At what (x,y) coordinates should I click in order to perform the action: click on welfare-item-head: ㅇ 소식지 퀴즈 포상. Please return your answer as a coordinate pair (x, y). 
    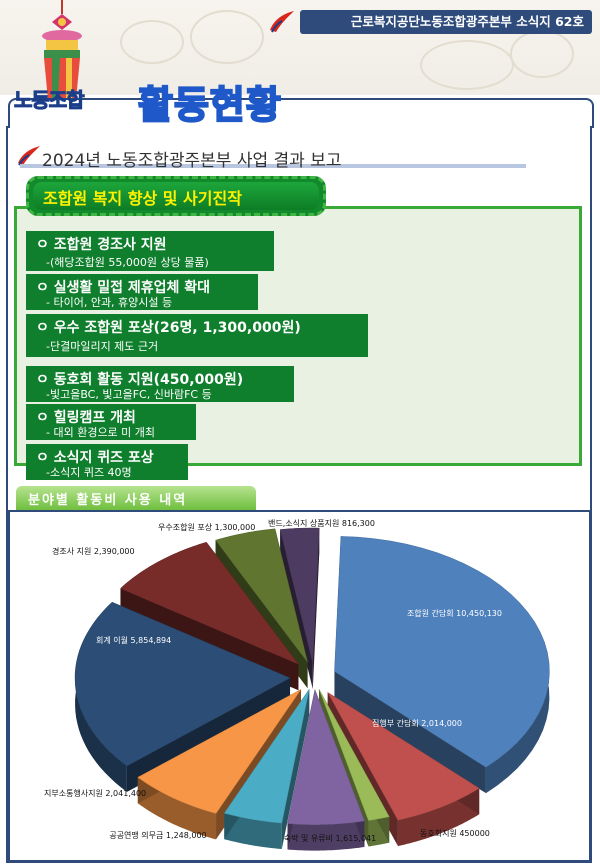
    Looking at the image, I should click on (95, 458).